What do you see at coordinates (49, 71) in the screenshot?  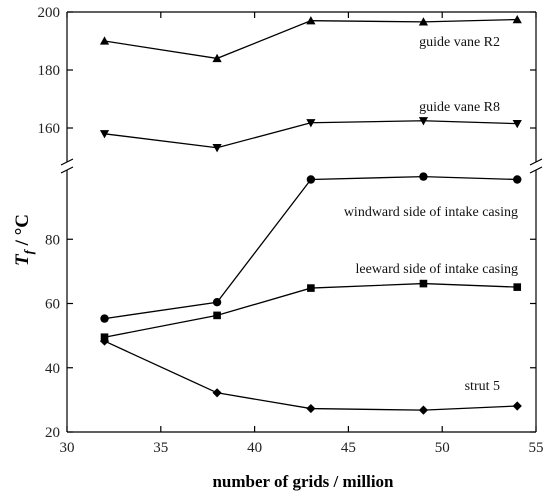 I see `y-tick-label-upper: 180` at bounding box center [49, 71].